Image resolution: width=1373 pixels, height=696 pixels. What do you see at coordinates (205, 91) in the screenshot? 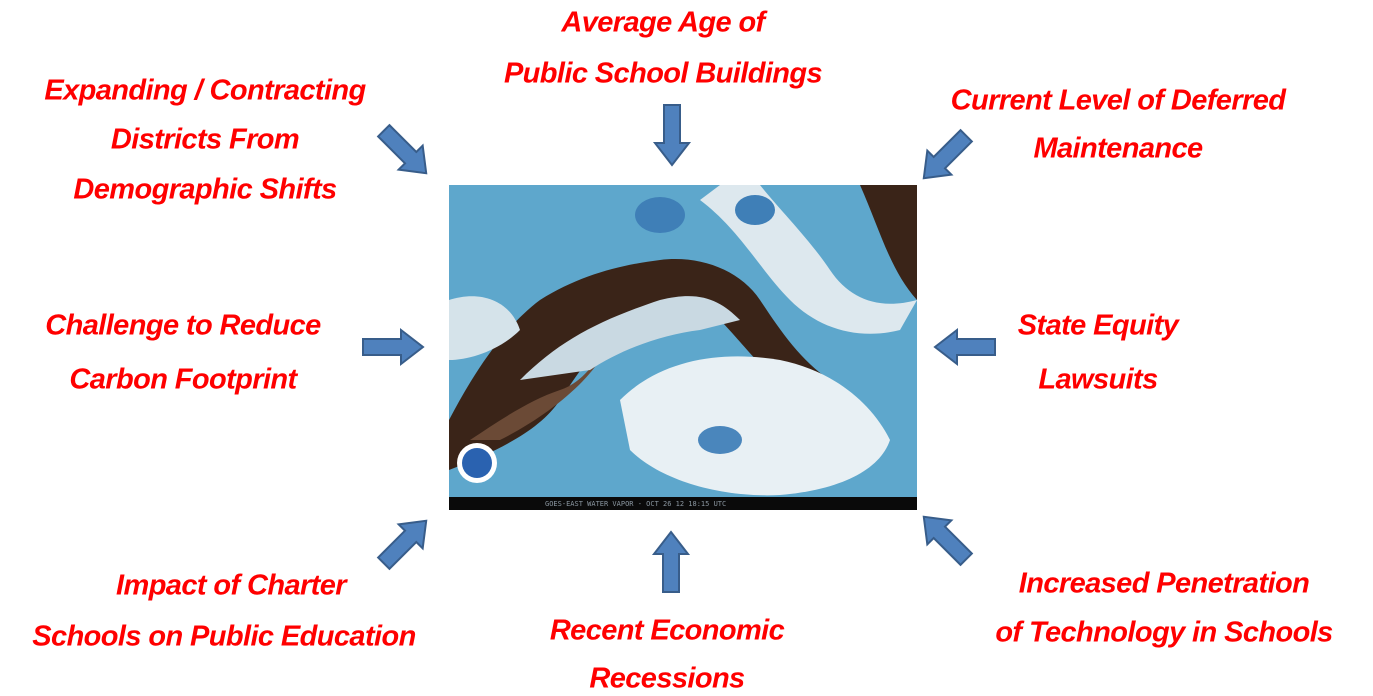
I see `label-line: Expanding / Contracting` at bounding box center [205, 91].